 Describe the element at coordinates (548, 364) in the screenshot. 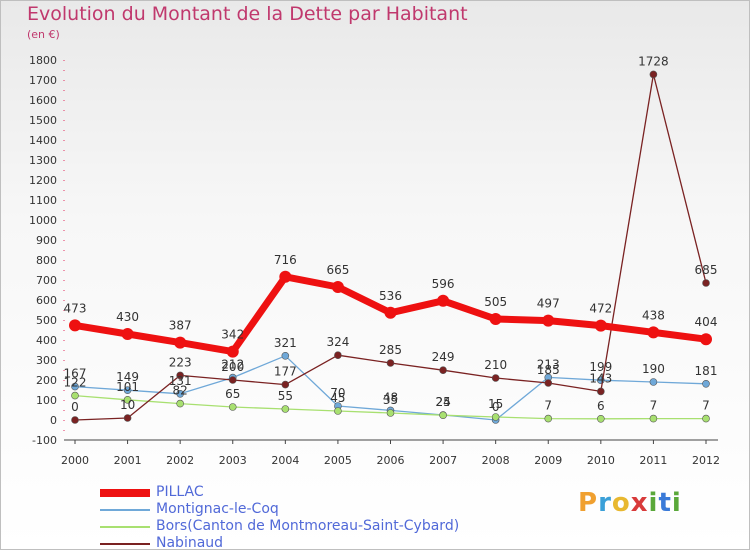

I see `data-label: 213` at that location.